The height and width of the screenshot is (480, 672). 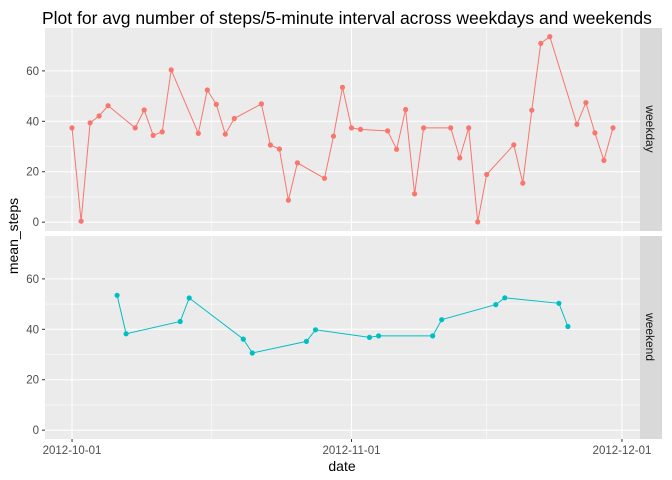 I want to click on x-tick-label: 2012-11-01, so click(x=352, y=451).